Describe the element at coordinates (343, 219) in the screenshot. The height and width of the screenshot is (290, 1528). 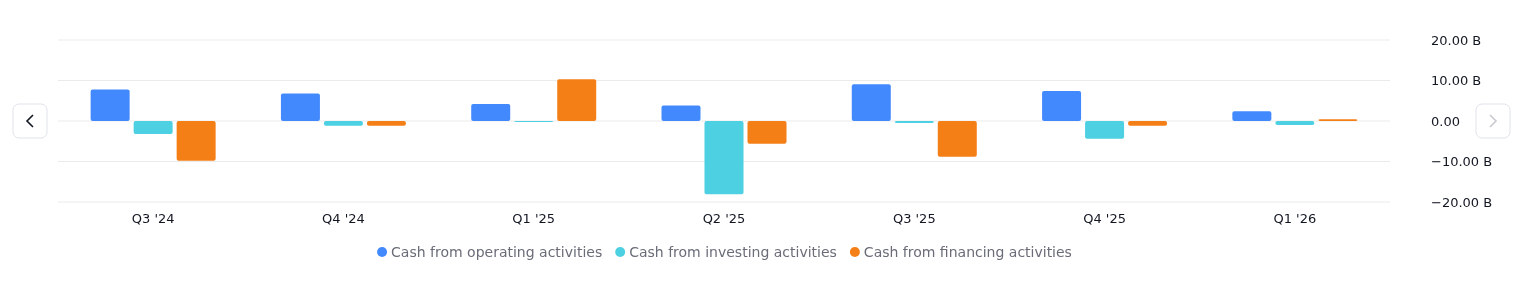
I see `x-tick-label: Q4 '24` at that location.